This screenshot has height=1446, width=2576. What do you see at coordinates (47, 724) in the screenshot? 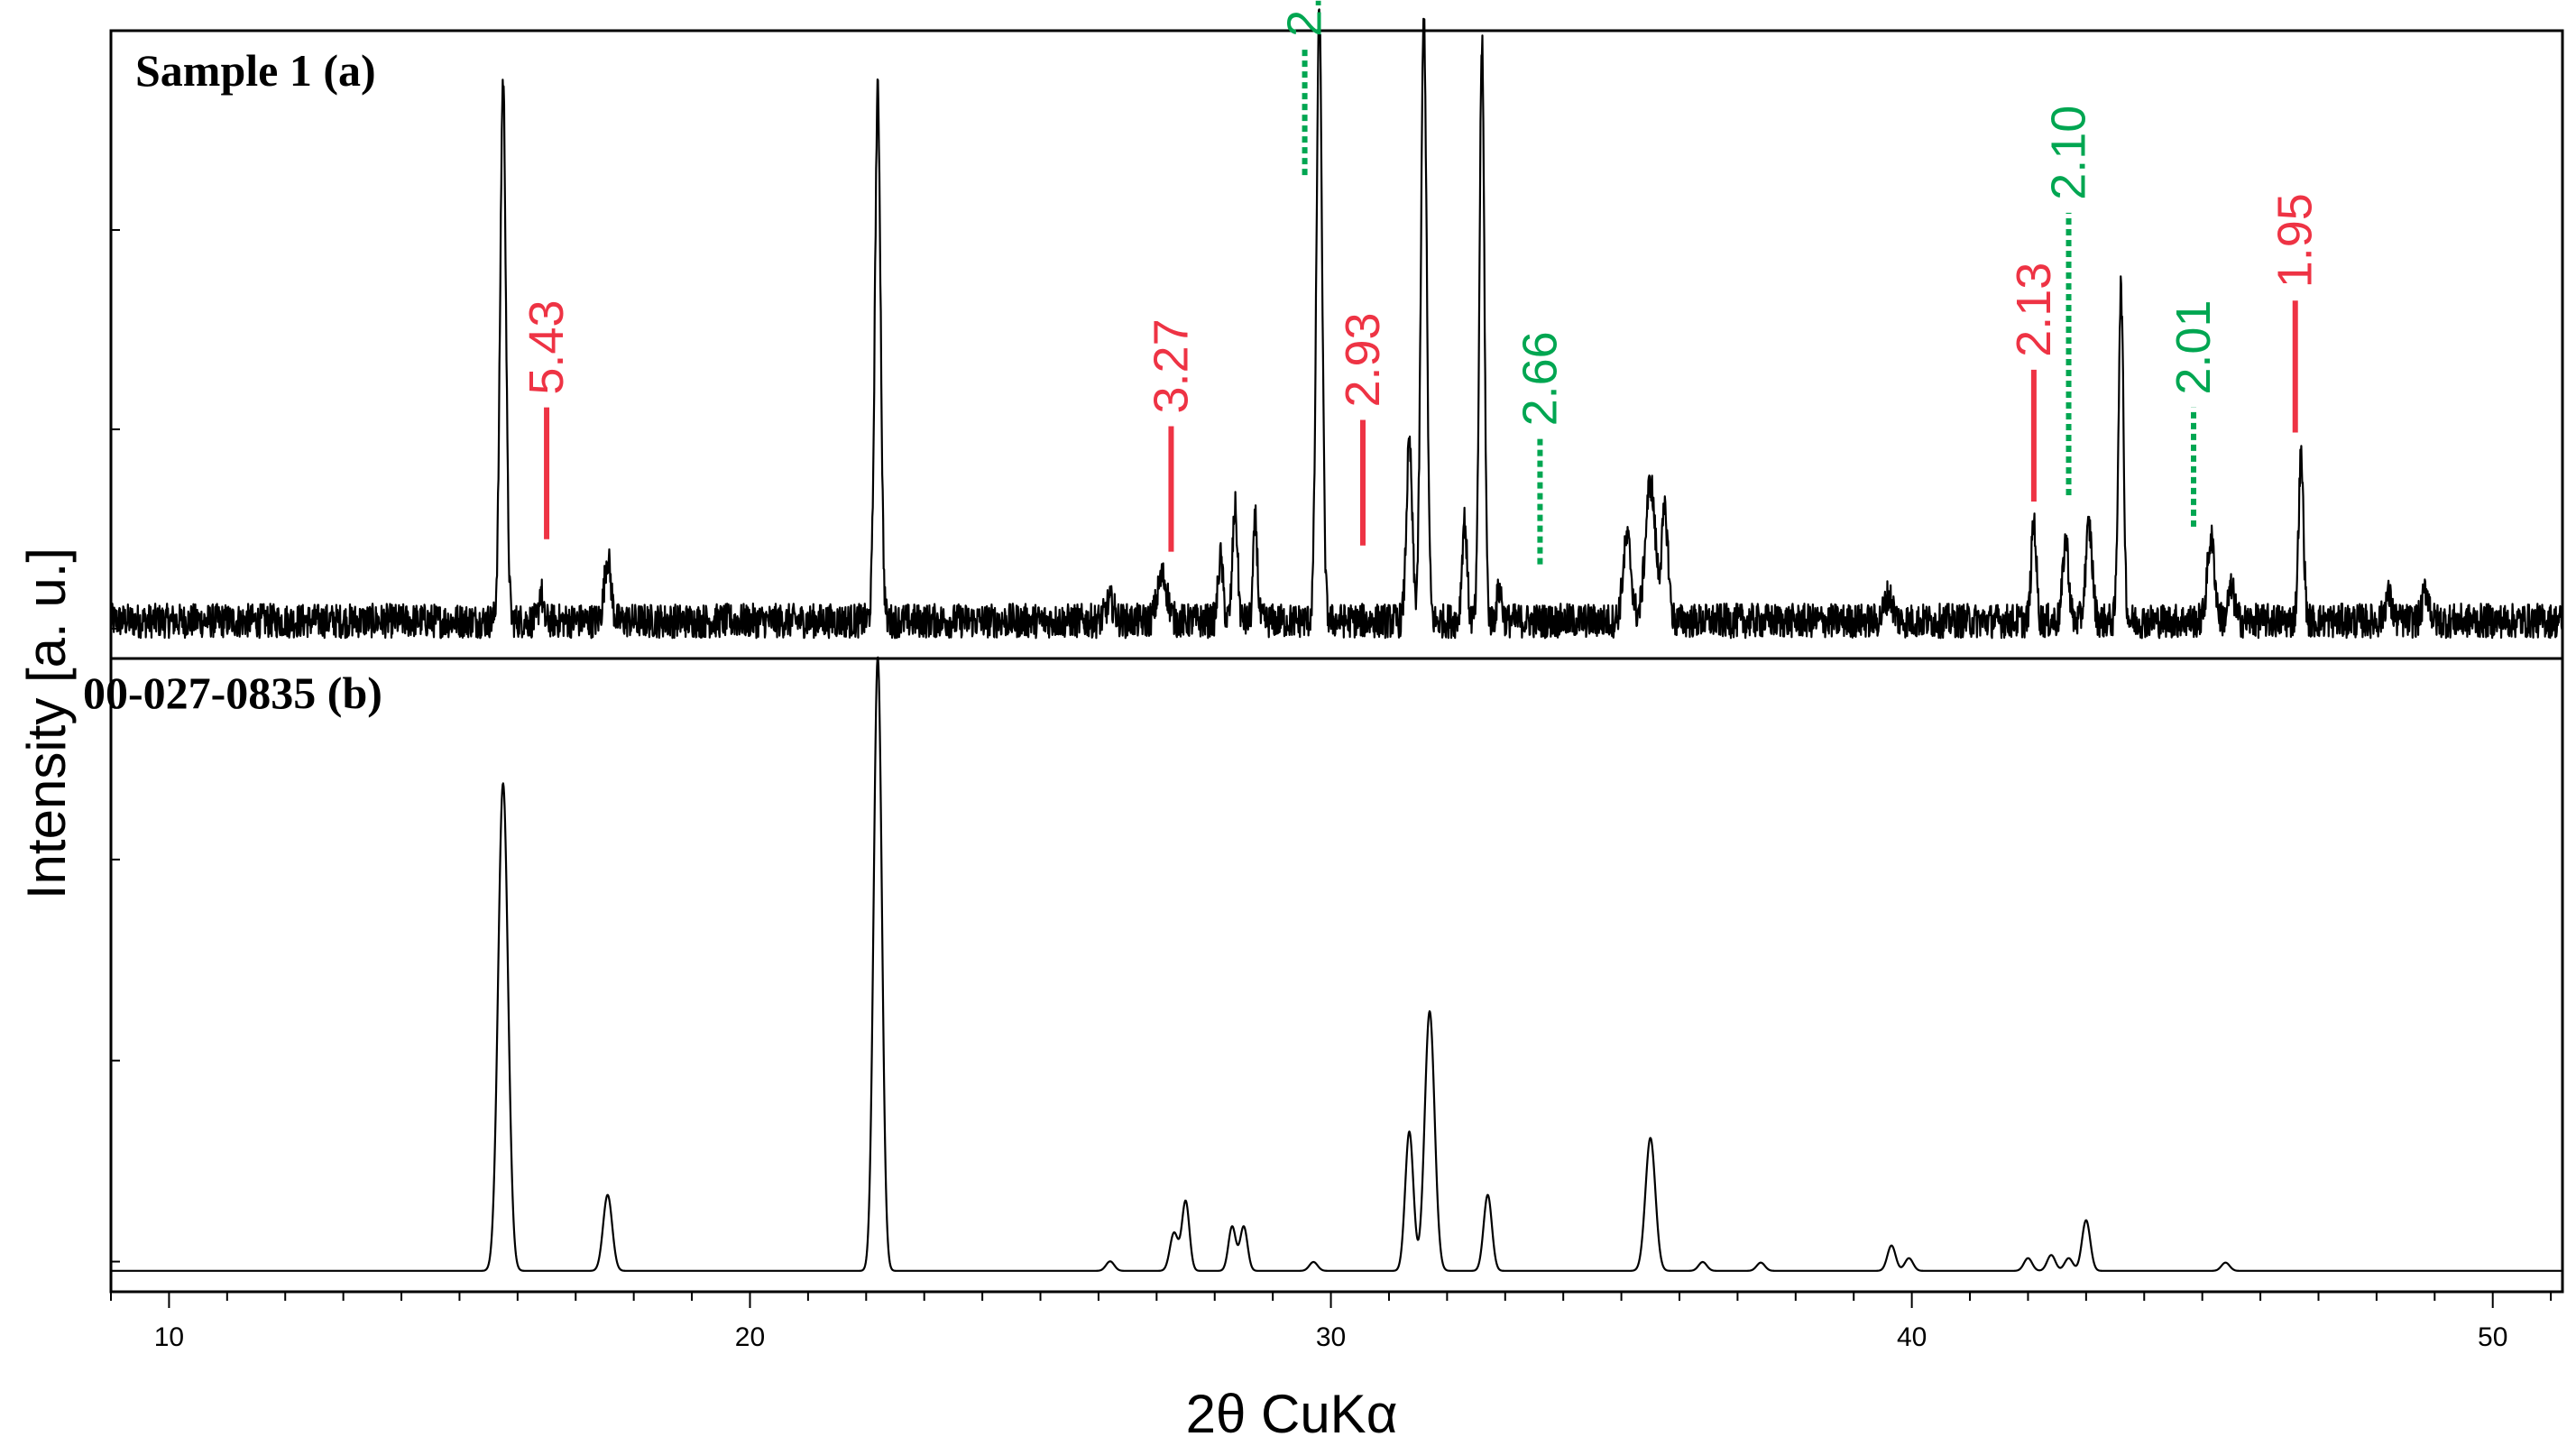
I see `y-axis-title: Intensity [a. u.]` at bounding box center [47, 724].